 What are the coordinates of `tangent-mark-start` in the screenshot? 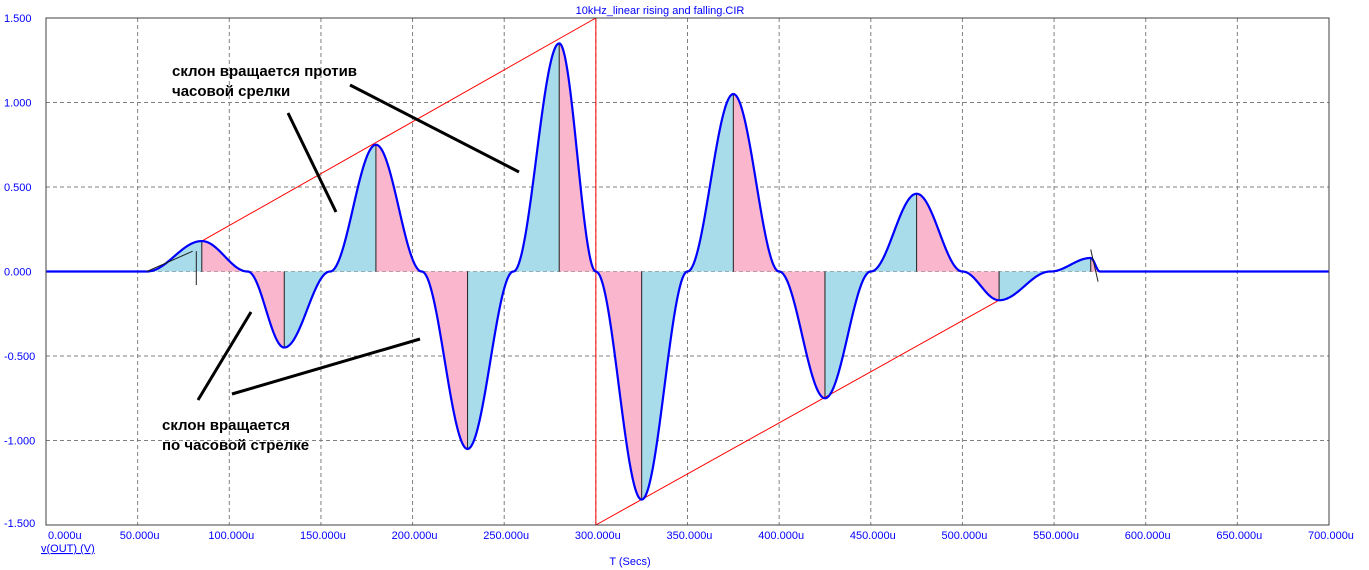 It's located at (169, 261).